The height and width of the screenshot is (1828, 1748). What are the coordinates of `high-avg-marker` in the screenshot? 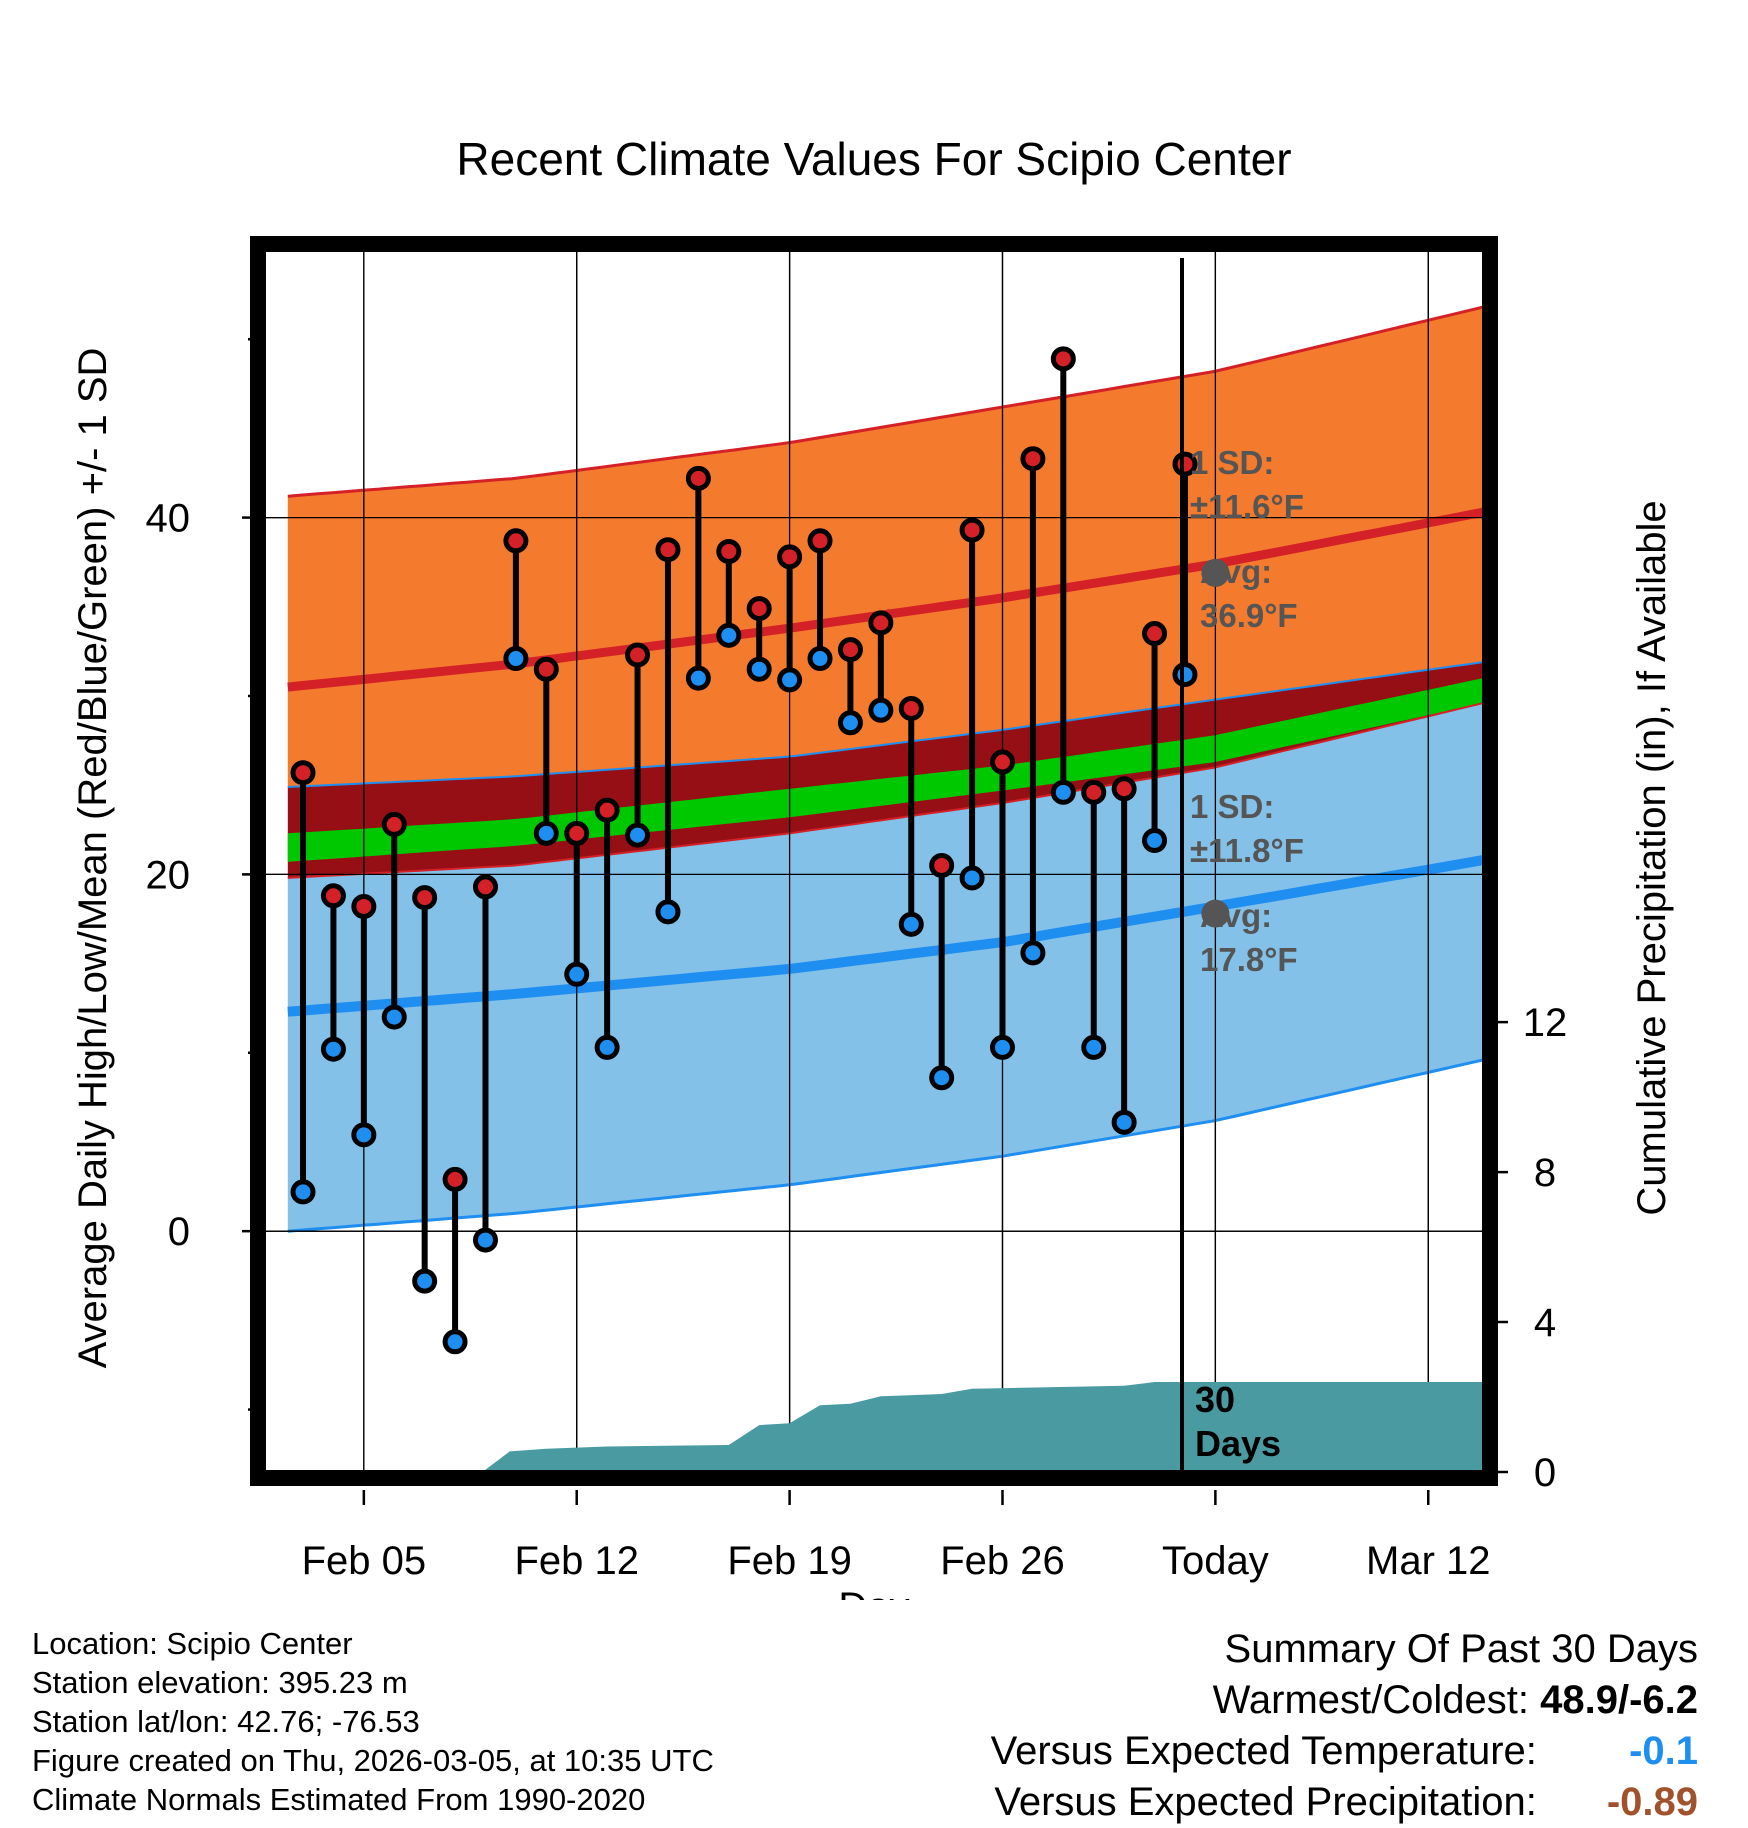 It's located at (1215, 572).